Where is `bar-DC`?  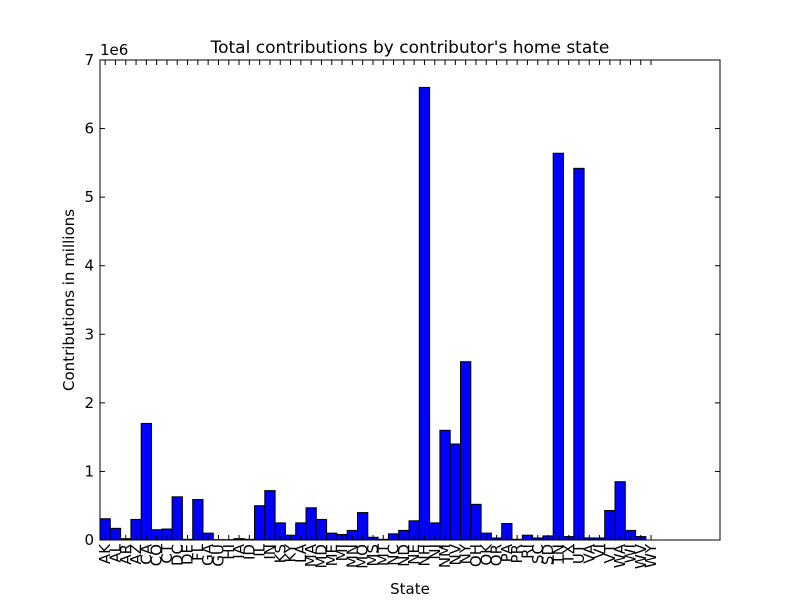
bar-DC is located at coordinates (177, 518).